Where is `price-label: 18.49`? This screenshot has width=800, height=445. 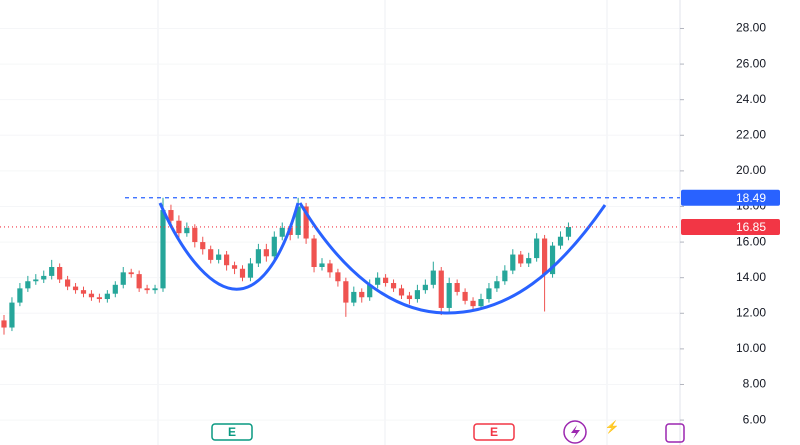
price-label: 18.49 is located at coordinates (751, 198).